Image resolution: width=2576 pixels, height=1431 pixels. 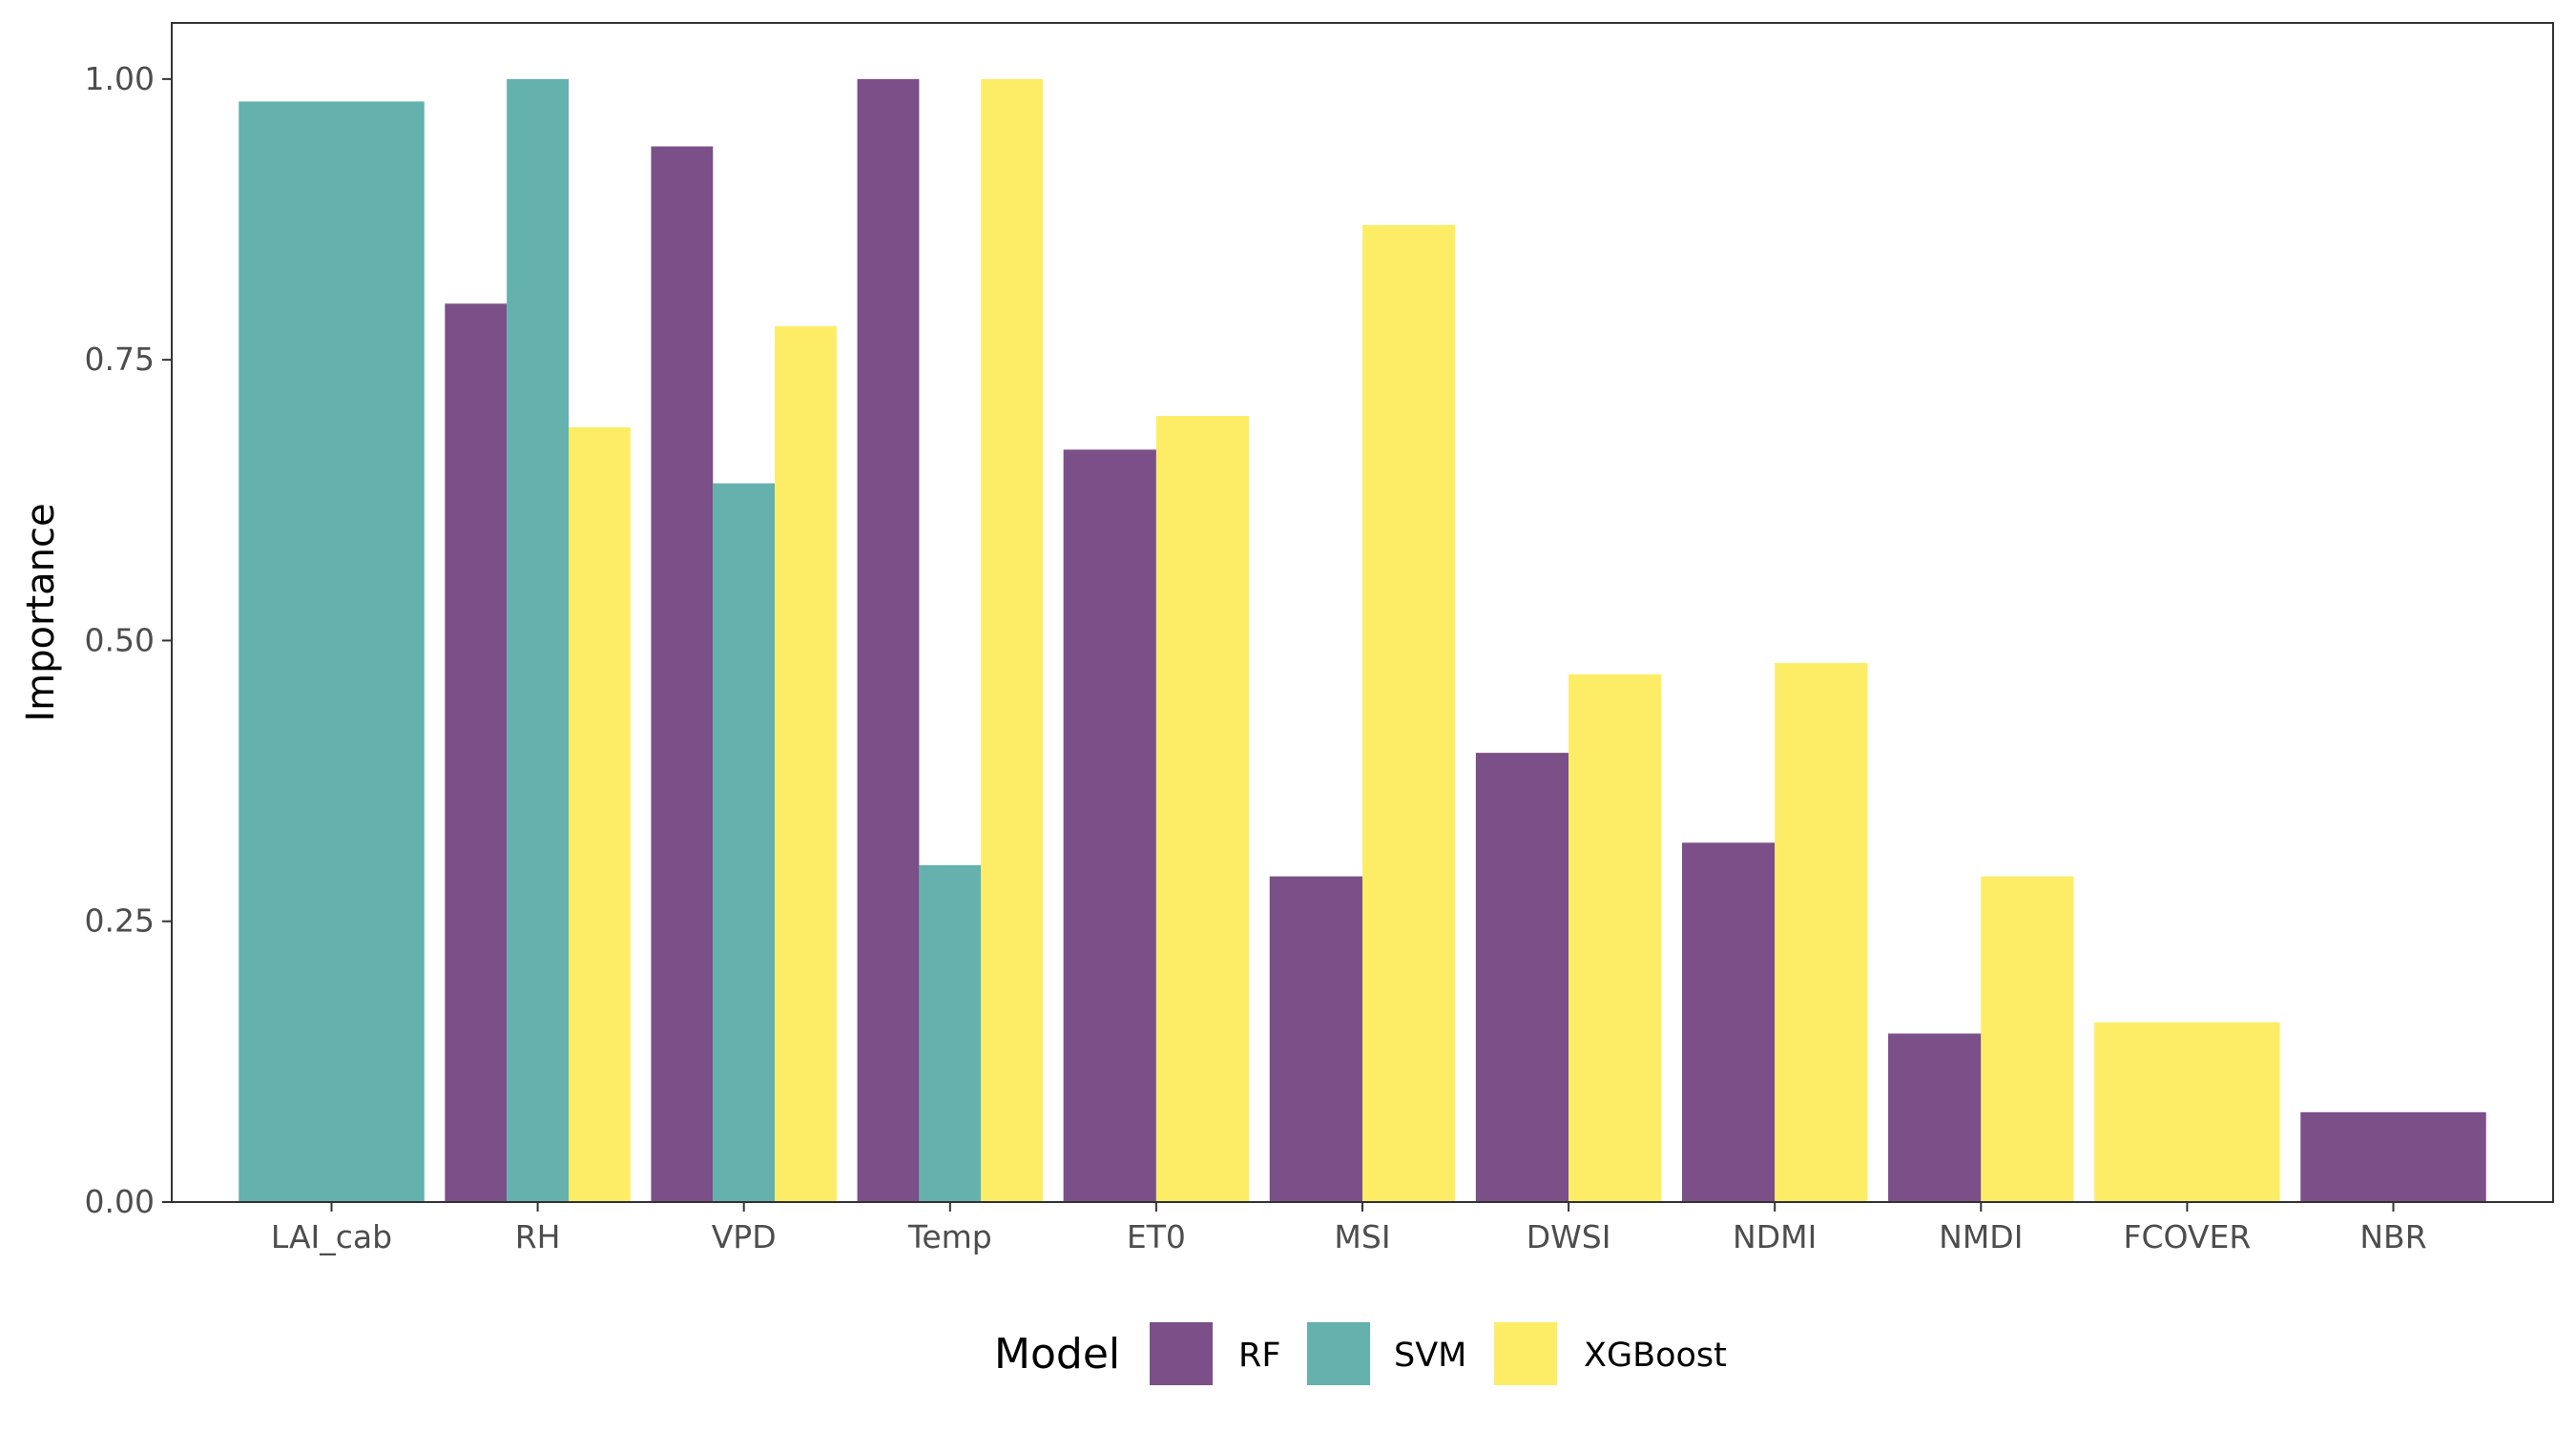 What do you see at coordinates (1525, 1353) in the screenshot?
I see `legend-key-xgboost` at bounding box center [1525, 1353].